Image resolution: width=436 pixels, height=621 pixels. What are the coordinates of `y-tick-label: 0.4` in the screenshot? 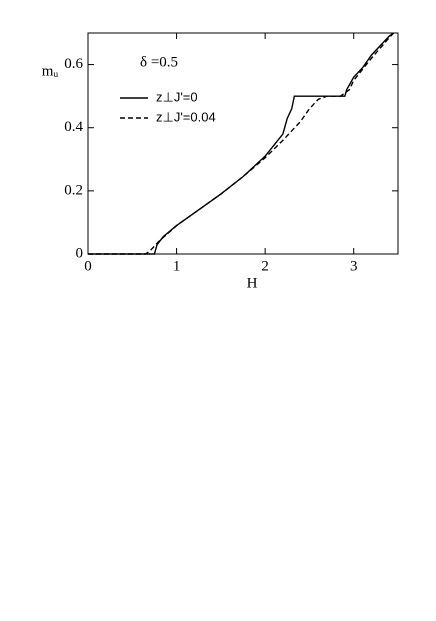 It's located at (73, 127).